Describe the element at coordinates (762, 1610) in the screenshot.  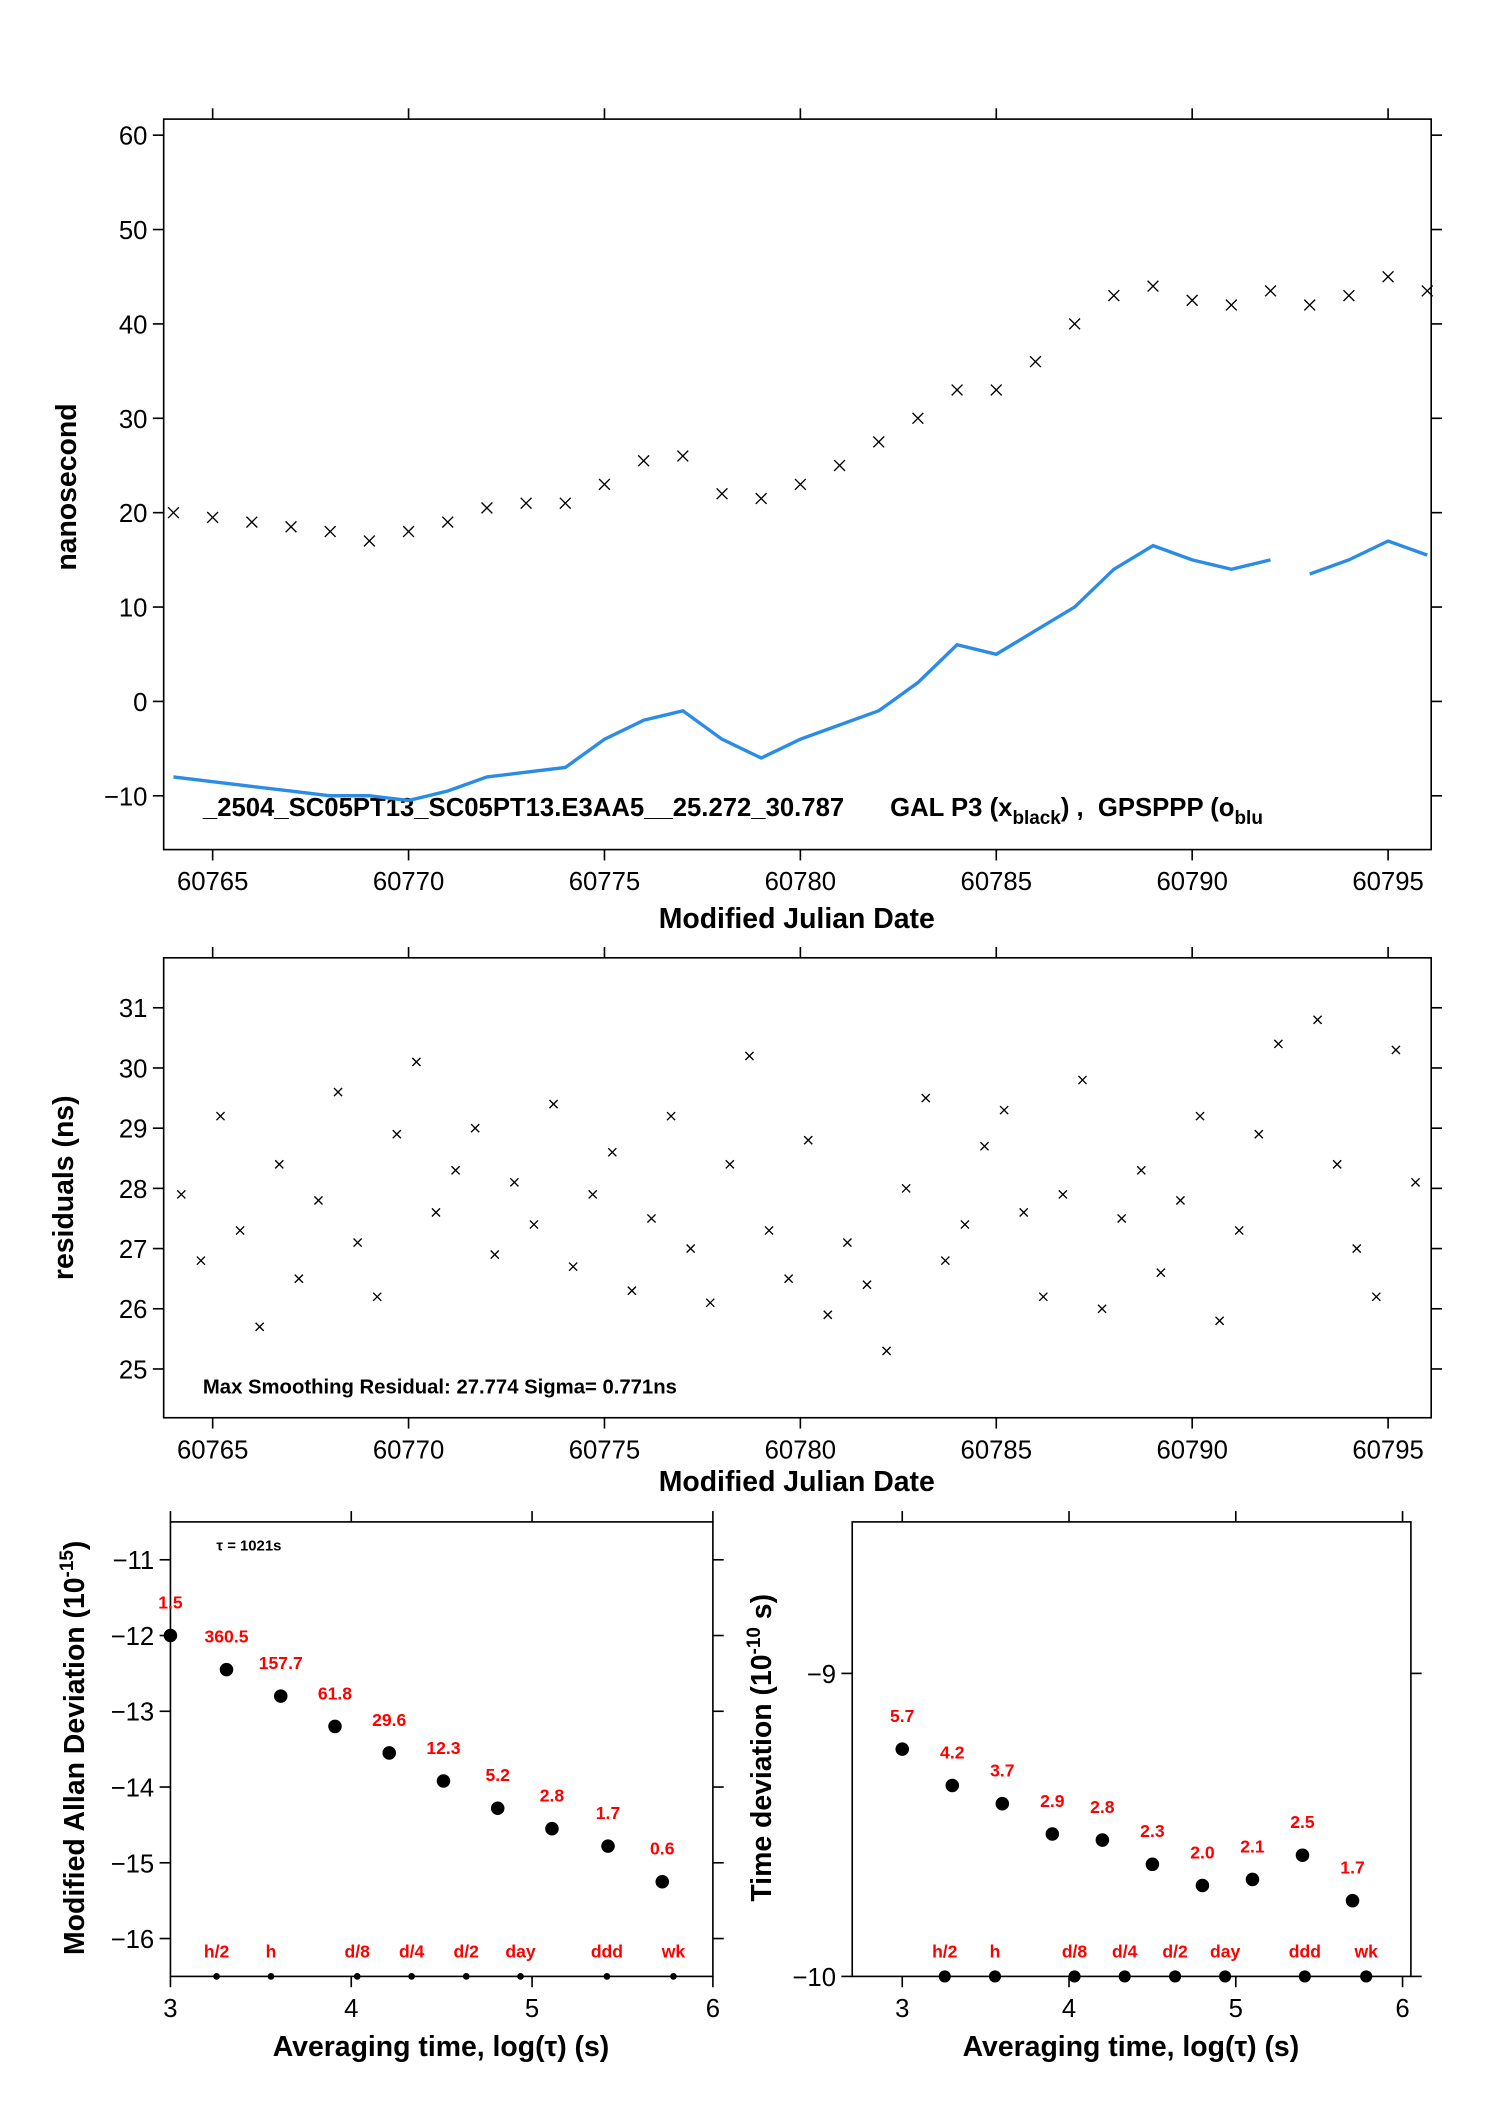
I see `y-axis-label-part: s)` at that location.